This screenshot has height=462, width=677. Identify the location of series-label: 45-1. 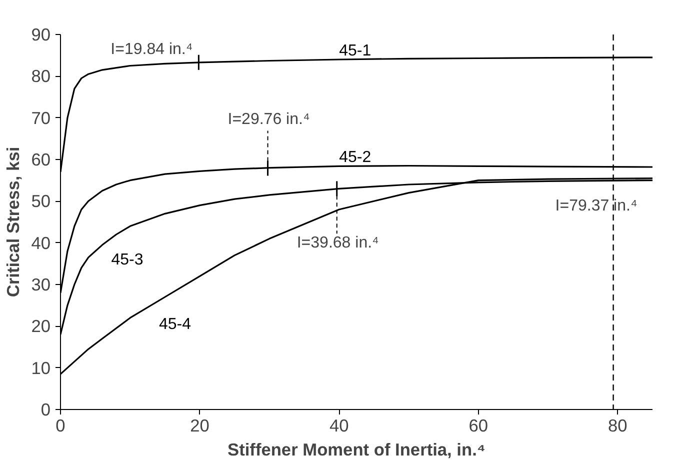
(355, 51).